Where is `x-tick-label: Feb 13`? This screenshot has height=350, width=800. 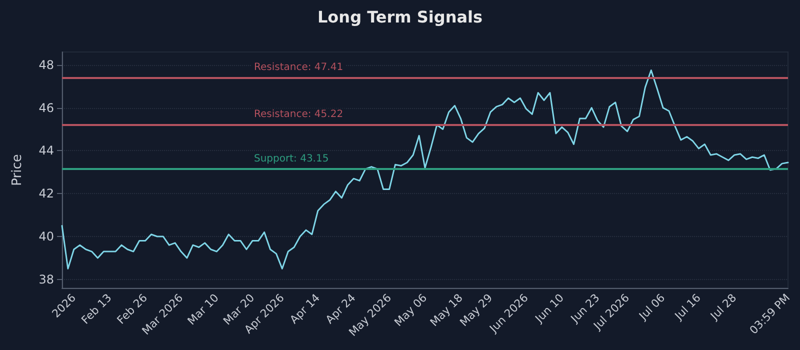
x-tick-label: Feb 13 is located at coordinates (96, 309).